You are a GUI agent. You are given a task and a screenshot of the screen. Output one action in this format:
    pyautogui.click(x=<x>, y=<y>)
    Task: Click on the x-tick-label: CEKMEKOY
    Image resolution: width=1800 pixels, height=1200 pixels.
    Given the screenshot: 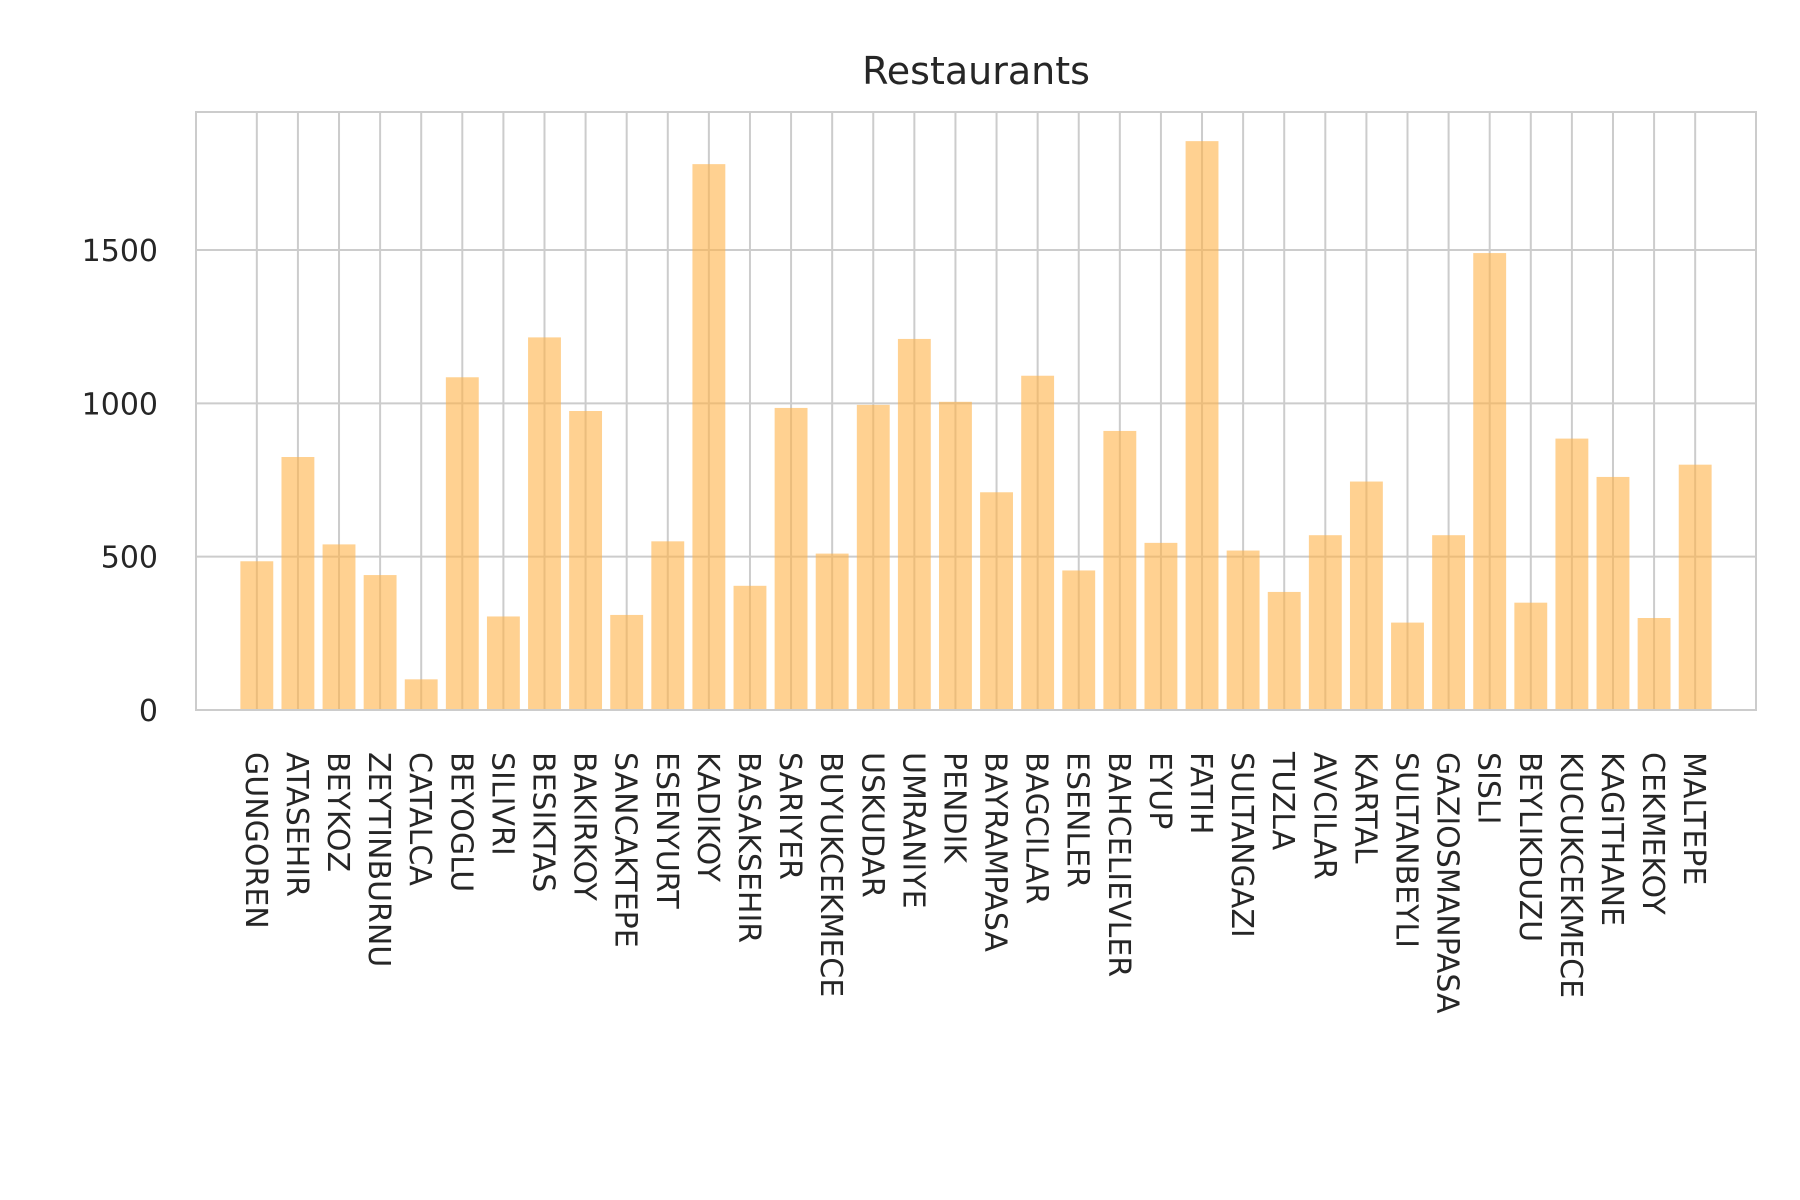 What is the action you would take?
    pyautogui.click(x=1652, y=833)
    